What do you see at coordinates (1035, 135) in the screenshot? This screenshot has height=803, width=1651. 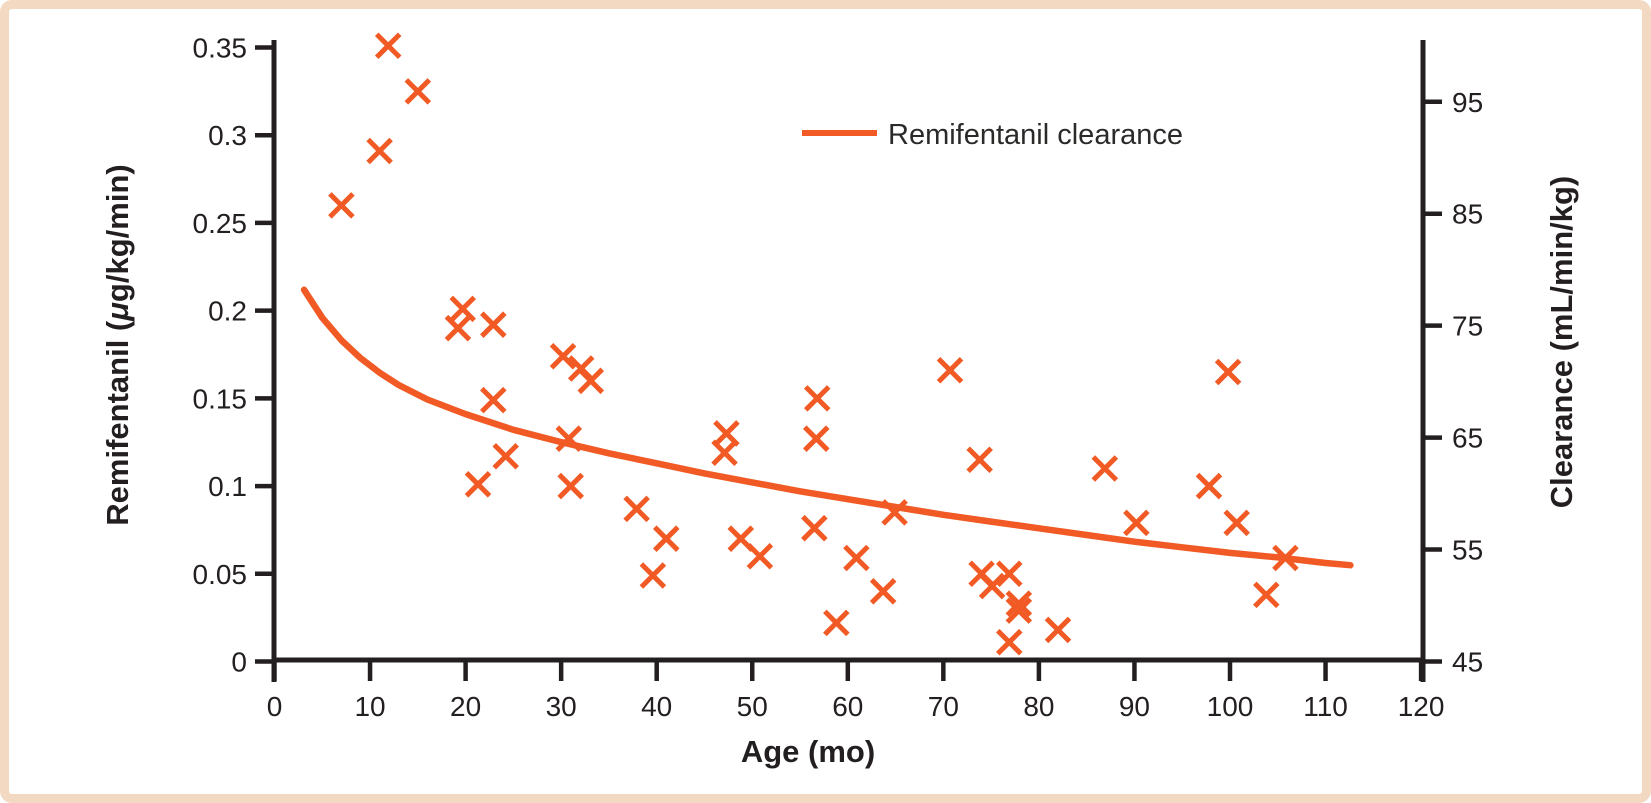 I see `legend-label: Remifentanil clearance` at bounding box center [1035, 135].